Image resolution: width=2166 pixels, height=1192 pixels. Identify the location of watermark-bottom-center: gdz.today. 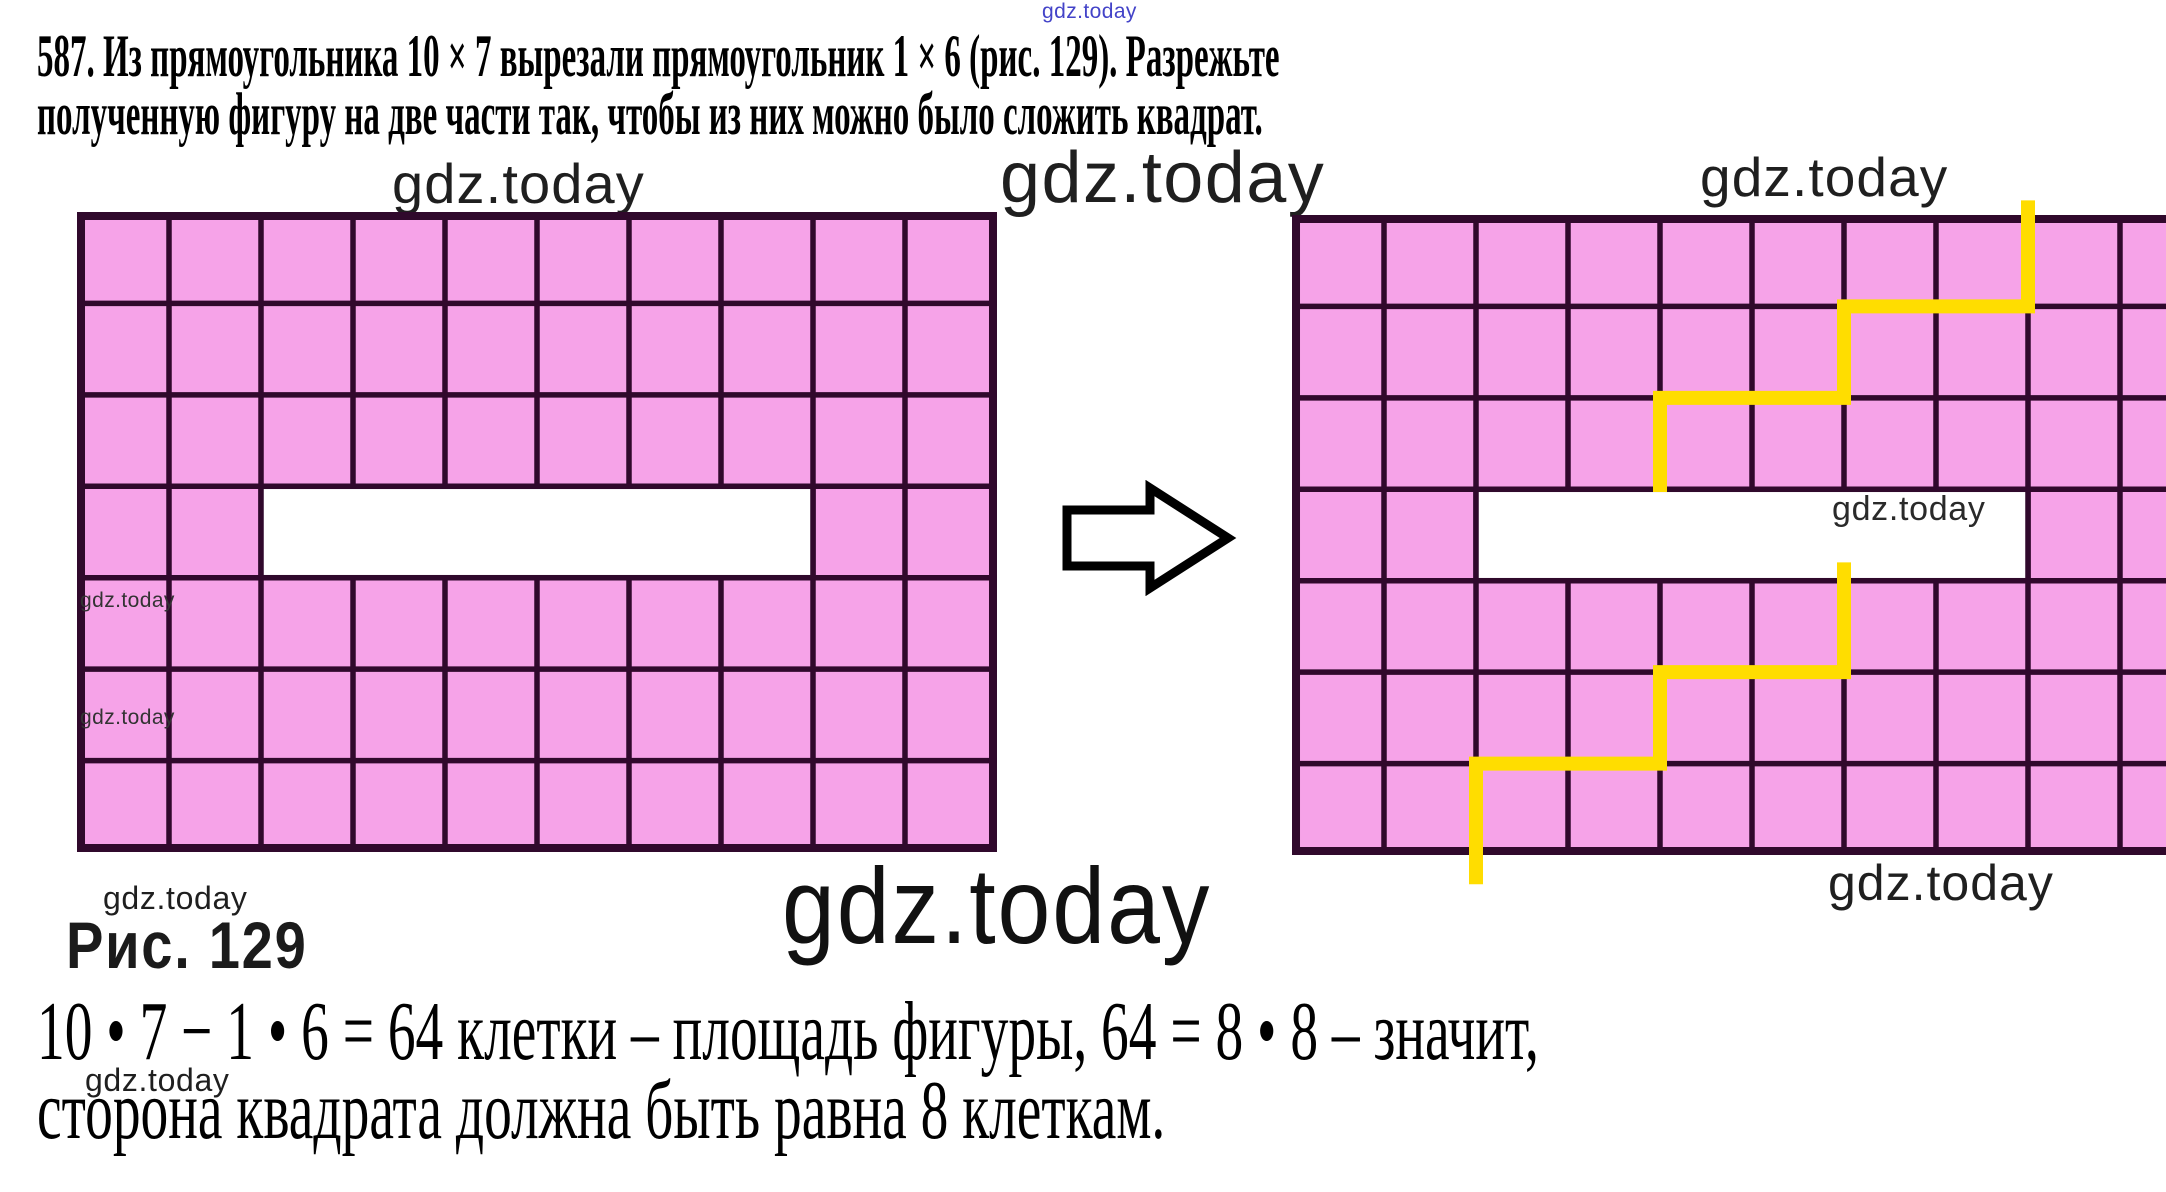
(997, 905).